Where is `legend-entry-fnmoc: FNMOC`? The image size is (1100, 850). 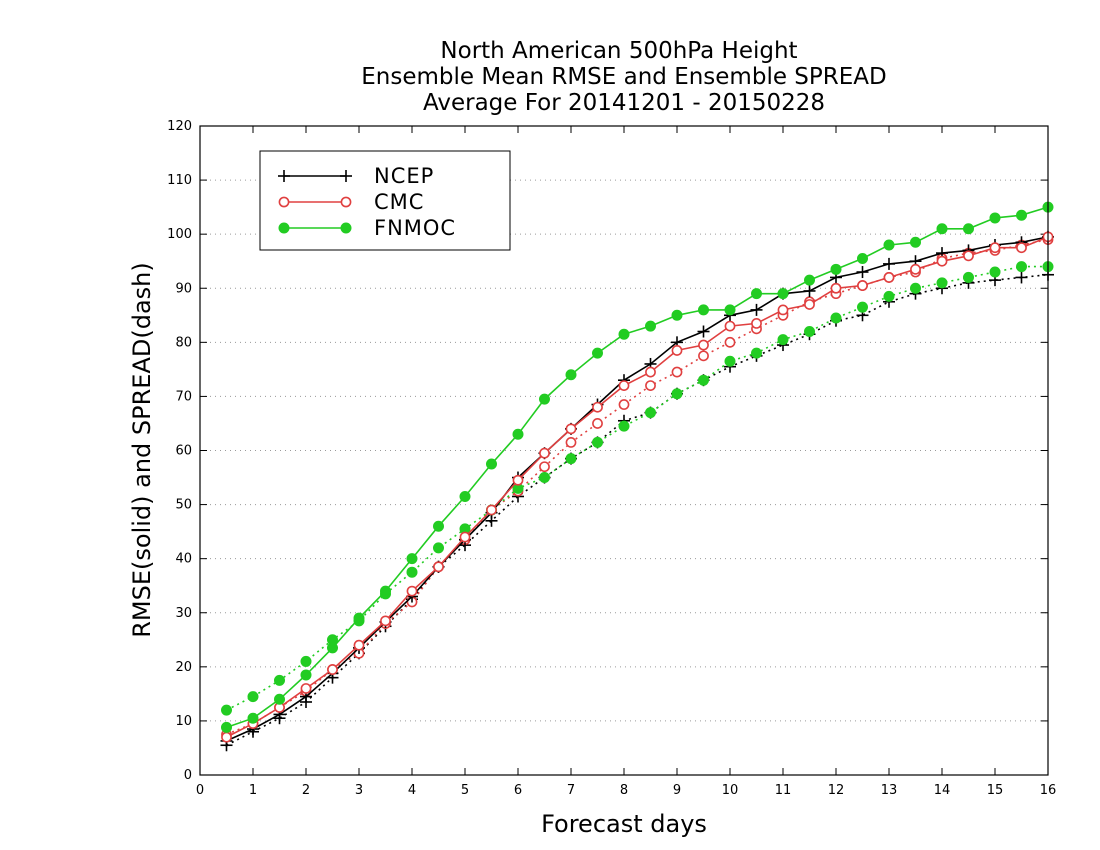 legend-entry-fnmoc: FNMOC is located at coordinates (366, 228).